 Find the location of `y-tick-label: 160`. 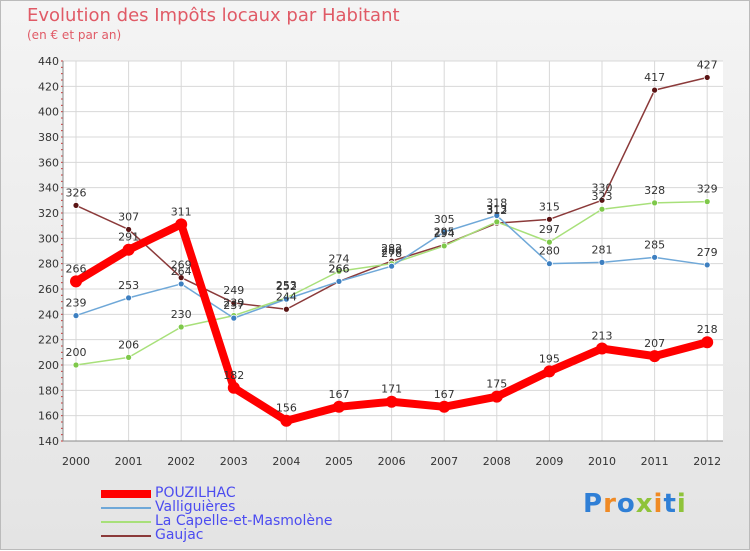

y-tick-label: 160 is located at coordinates (48, 416).